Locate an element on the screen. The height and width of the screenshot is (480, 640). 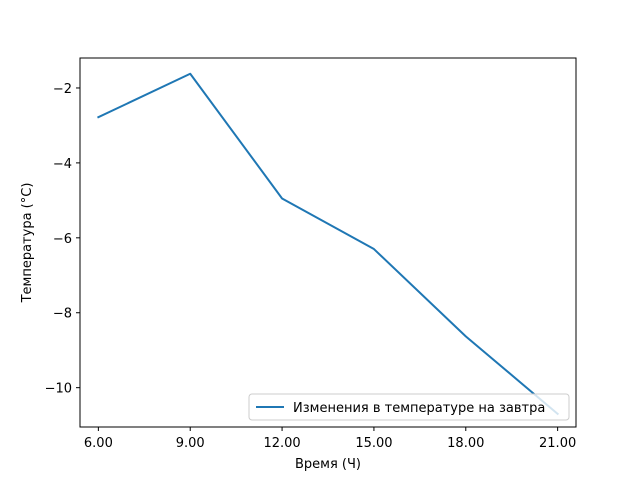
y-tick-label: −6 is located at coordinates (62, 239).